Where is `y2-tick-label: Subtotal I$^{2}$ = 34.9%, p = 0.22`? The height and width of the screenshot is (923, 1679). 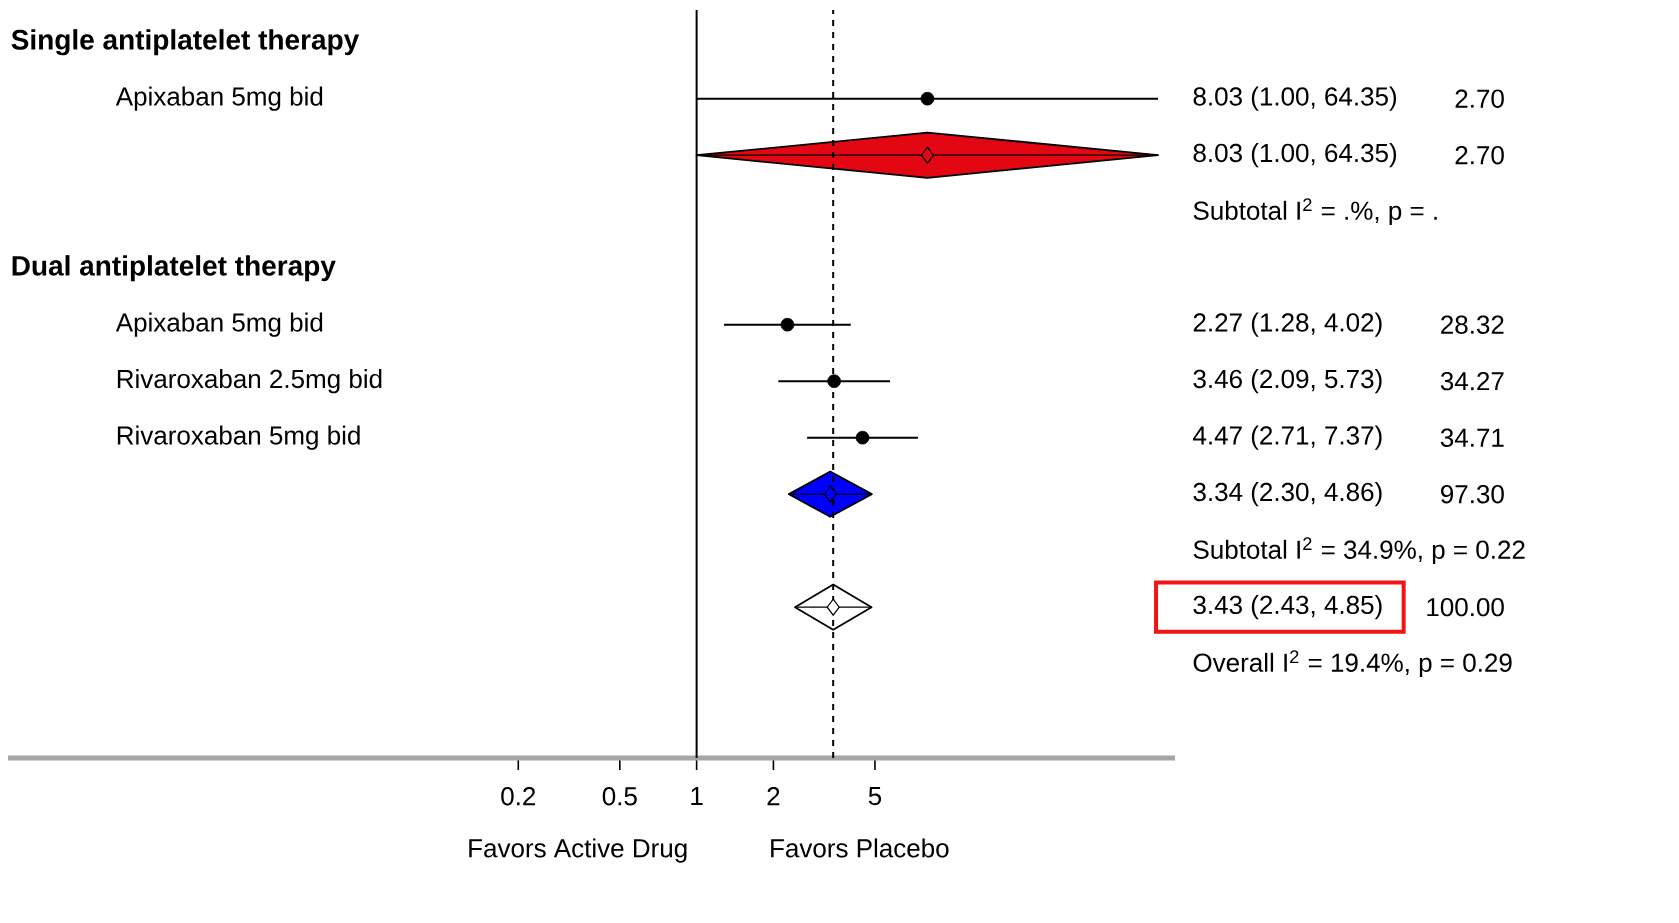
y2-tick-label: Subtotal I$^{2}$ = 34.9%, p = 0.22 is located at coordinates (1359, 551).